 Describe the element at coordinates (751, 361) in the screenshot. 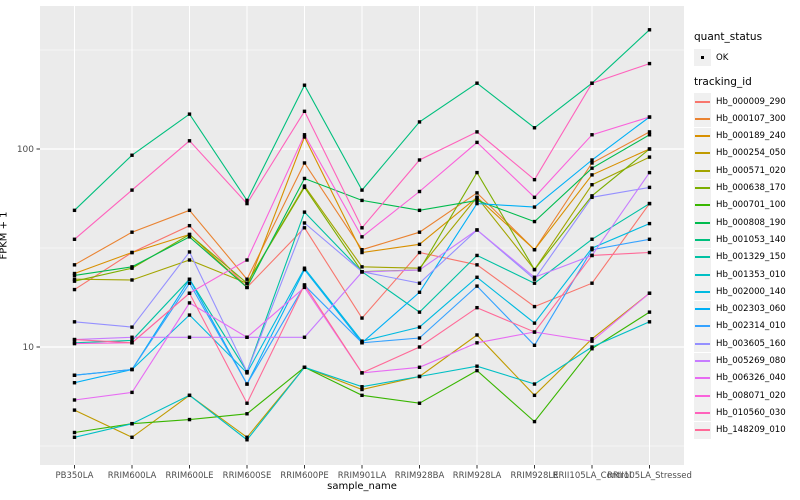

I see `legend-item-label: Hb_005269_080` at that location.